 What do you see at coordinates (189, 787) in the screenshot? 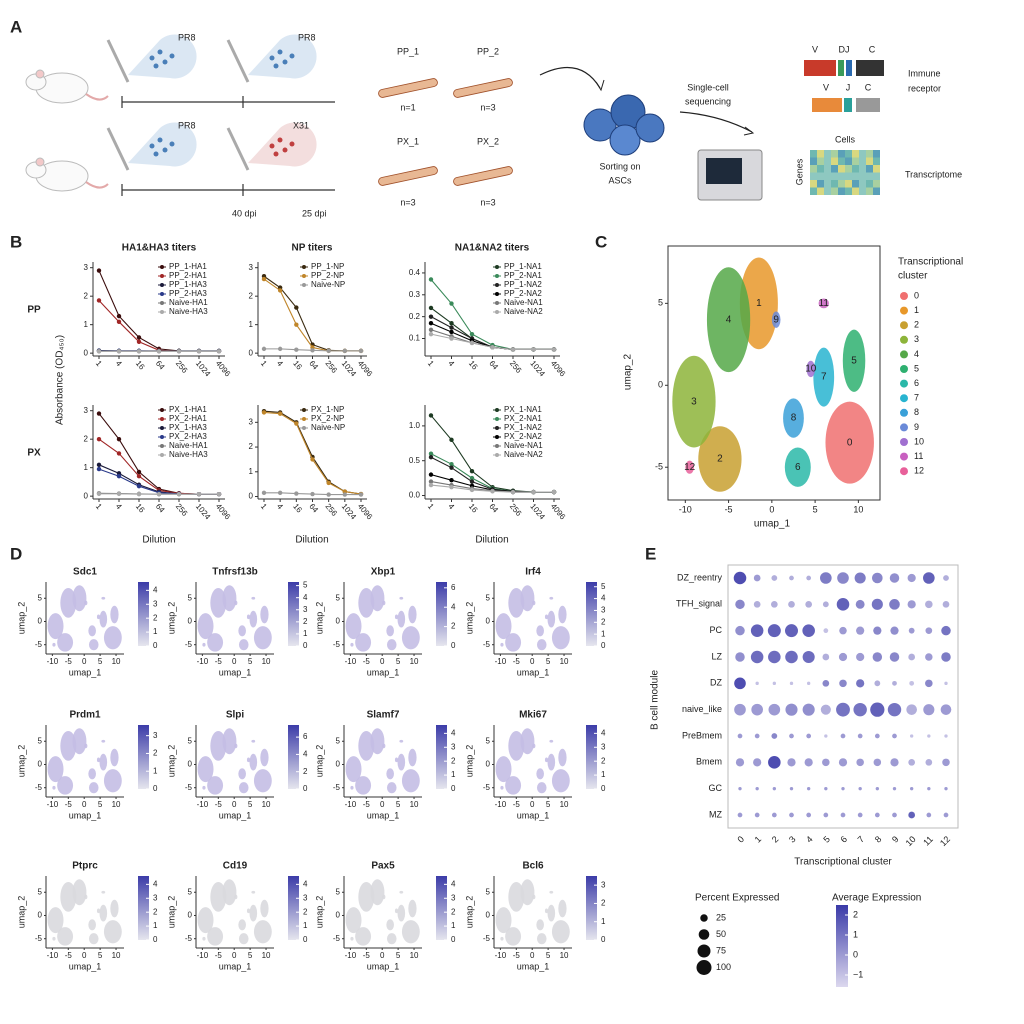
I see `y-tick-label: -5` at bounding box center [189, 787].